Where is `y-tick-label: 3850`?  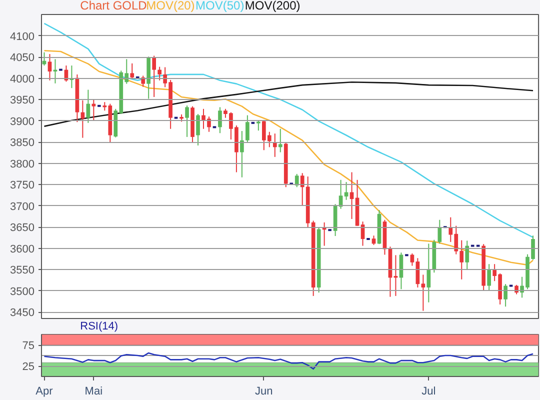
y-tick-label: 3850 is located at coordinates (22, 143).